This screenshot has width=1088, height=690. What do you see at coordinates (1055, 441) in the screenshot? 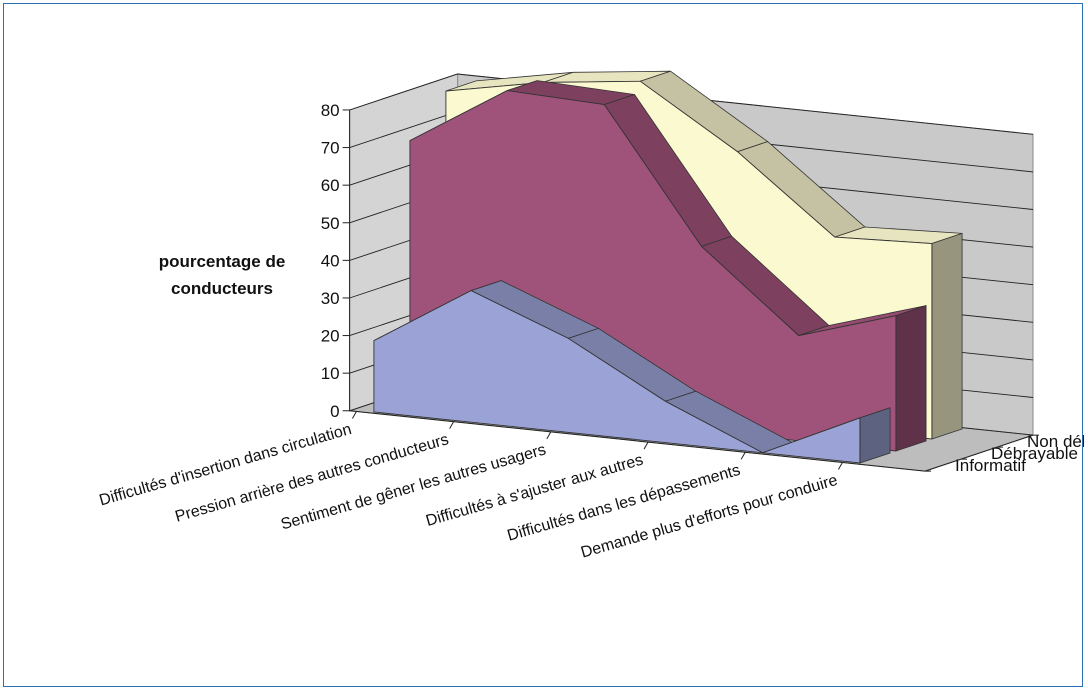
I see `series-label: Non débrayable` at bounding box center [1055, 441].